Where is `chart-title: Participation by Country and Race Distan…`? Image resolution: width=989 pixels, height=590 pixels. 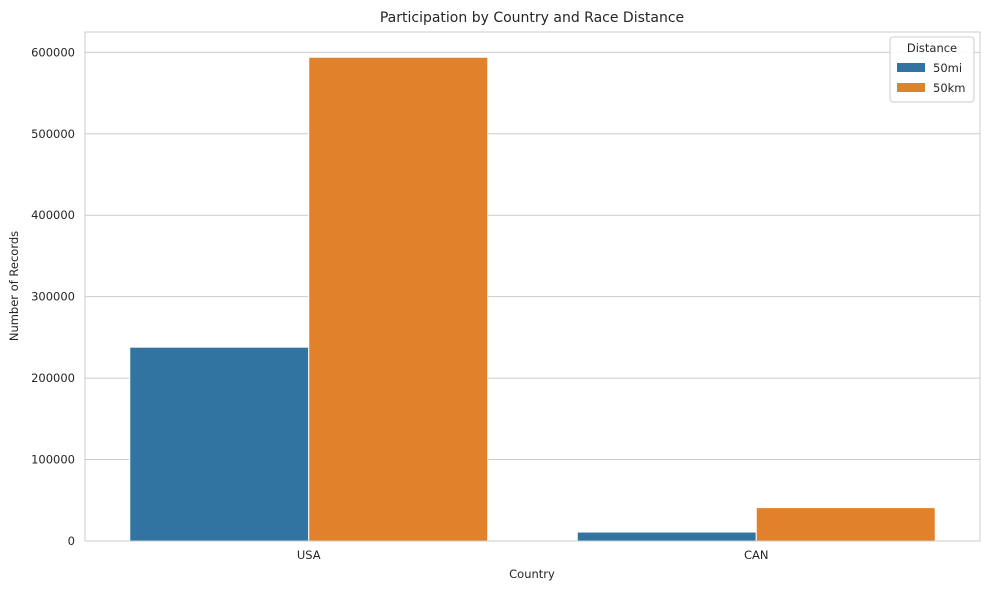
chart-title: Participation by Country and Race Distan… is located at coordinates (532, 18).